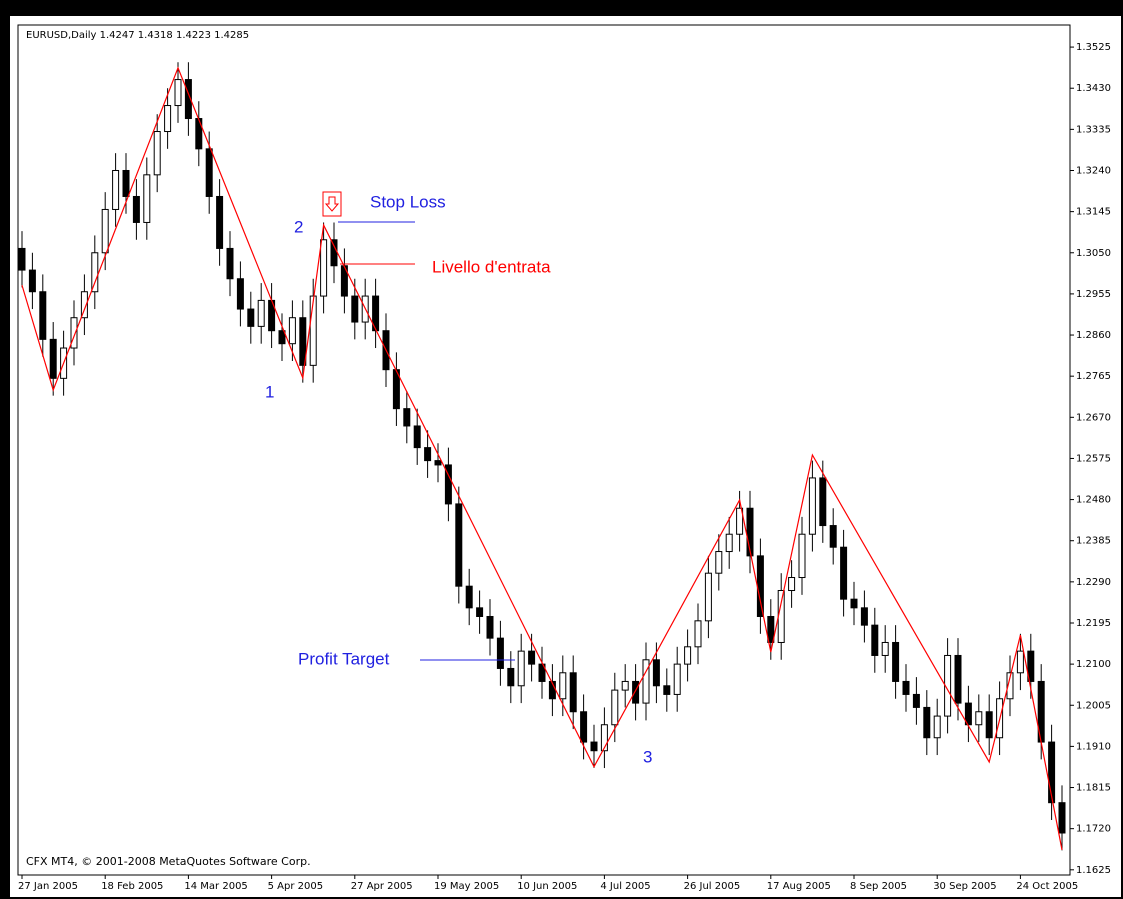 The width and height of the screenshot is (1123, 899). What do you see at coordinates (1093, 88) in the screenshot?
I see `y-tick-label: 1.3430` at bounding box center [1093, 88].